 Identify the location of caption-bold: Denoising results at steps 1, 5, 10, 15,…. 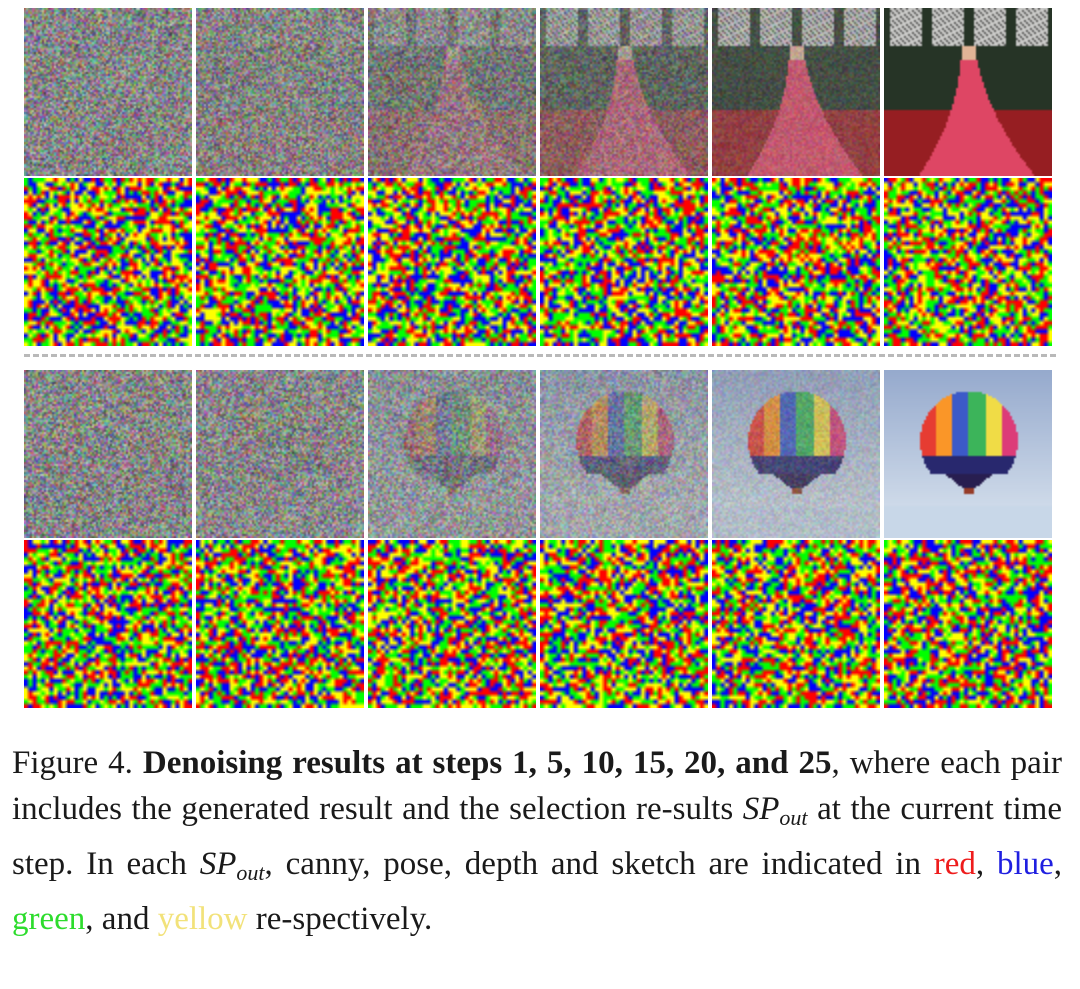
(487, 763).